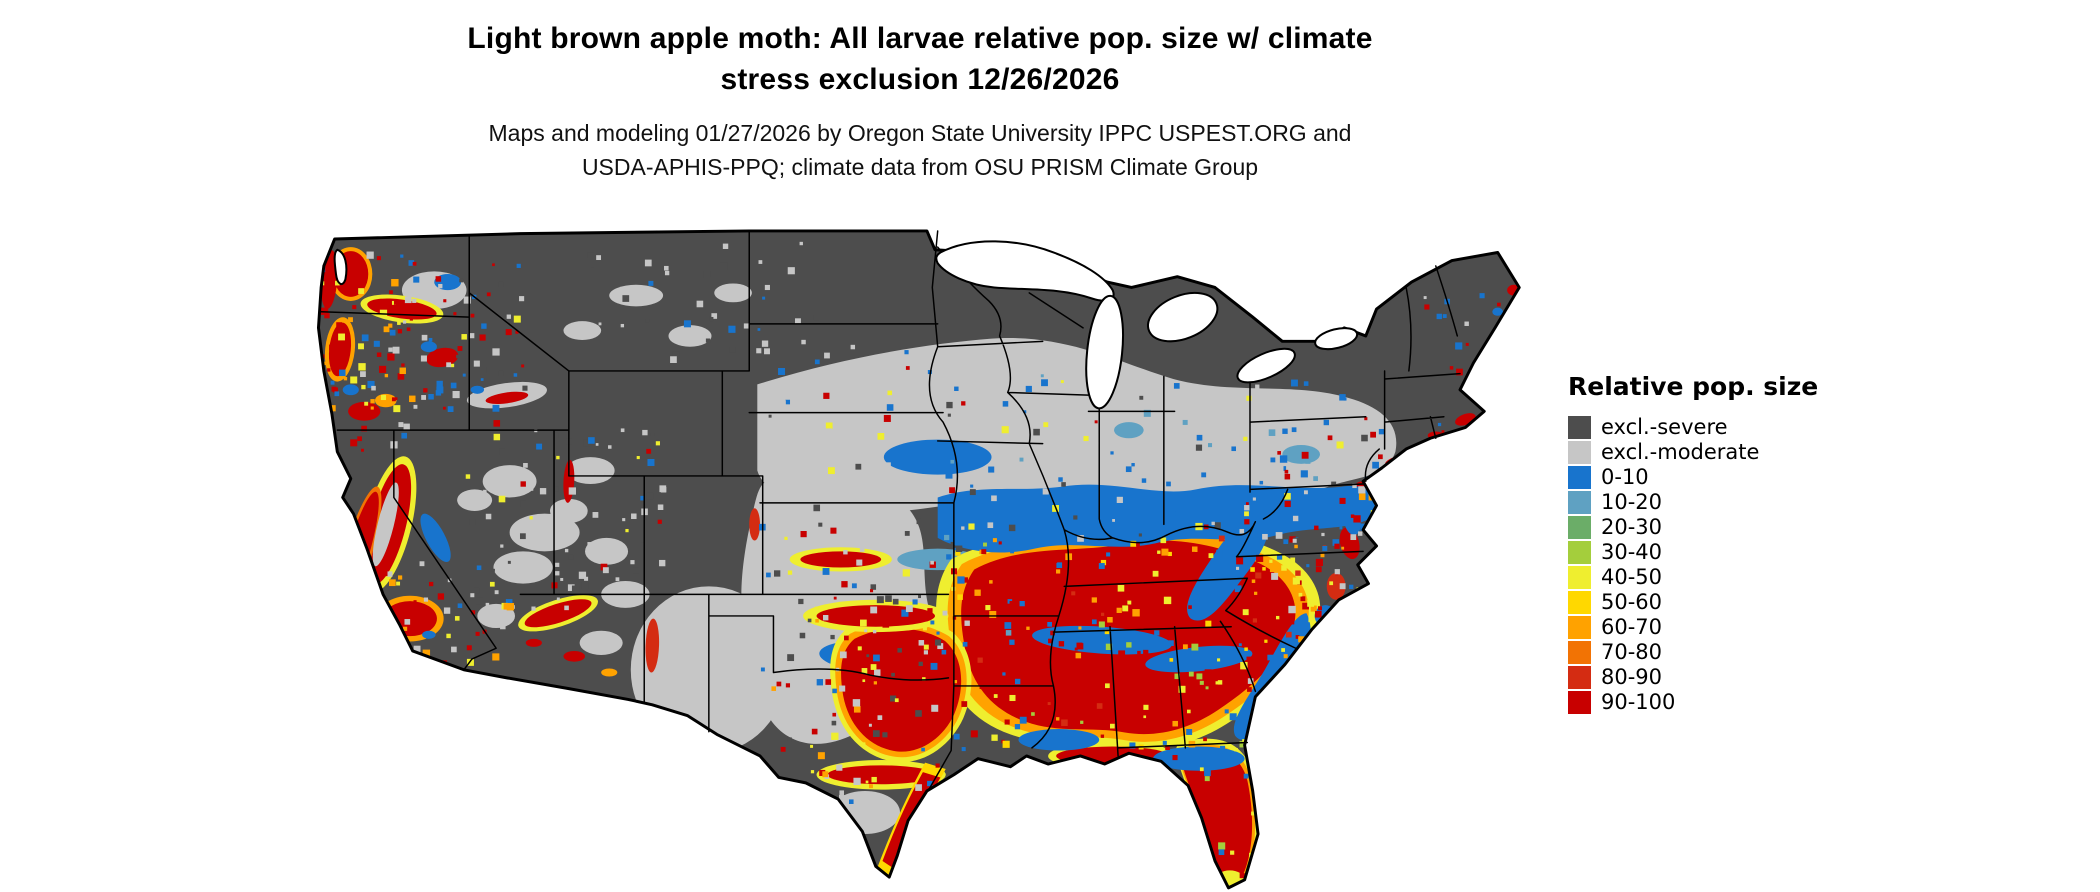 This screenshot has height=892, width=2100. I want to click on legend-item: 70-80, so click(1718, 652).